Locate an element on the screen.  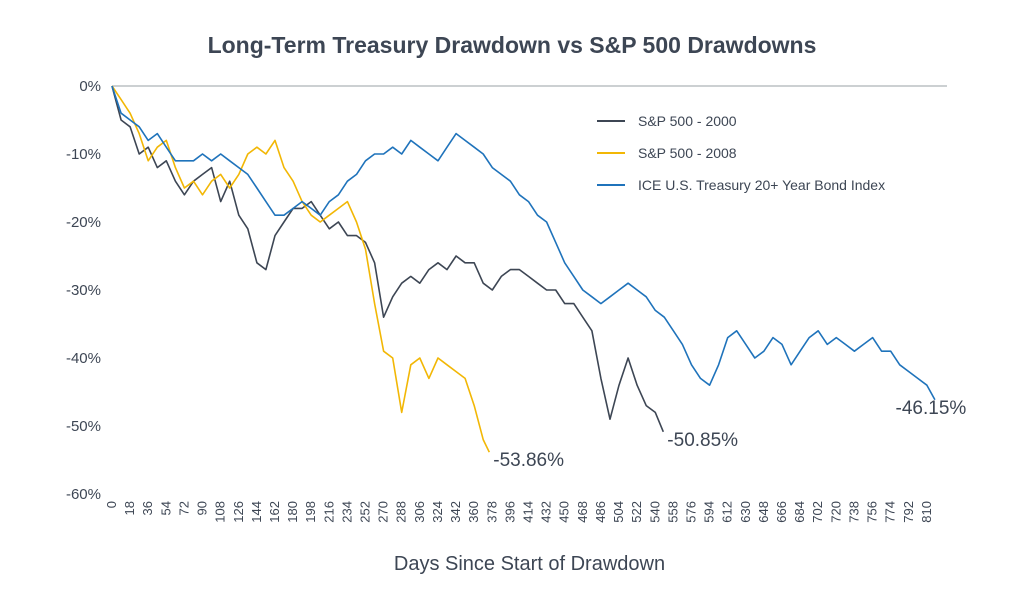
x-tick-label: 360 is located at coordinates (473, 512).